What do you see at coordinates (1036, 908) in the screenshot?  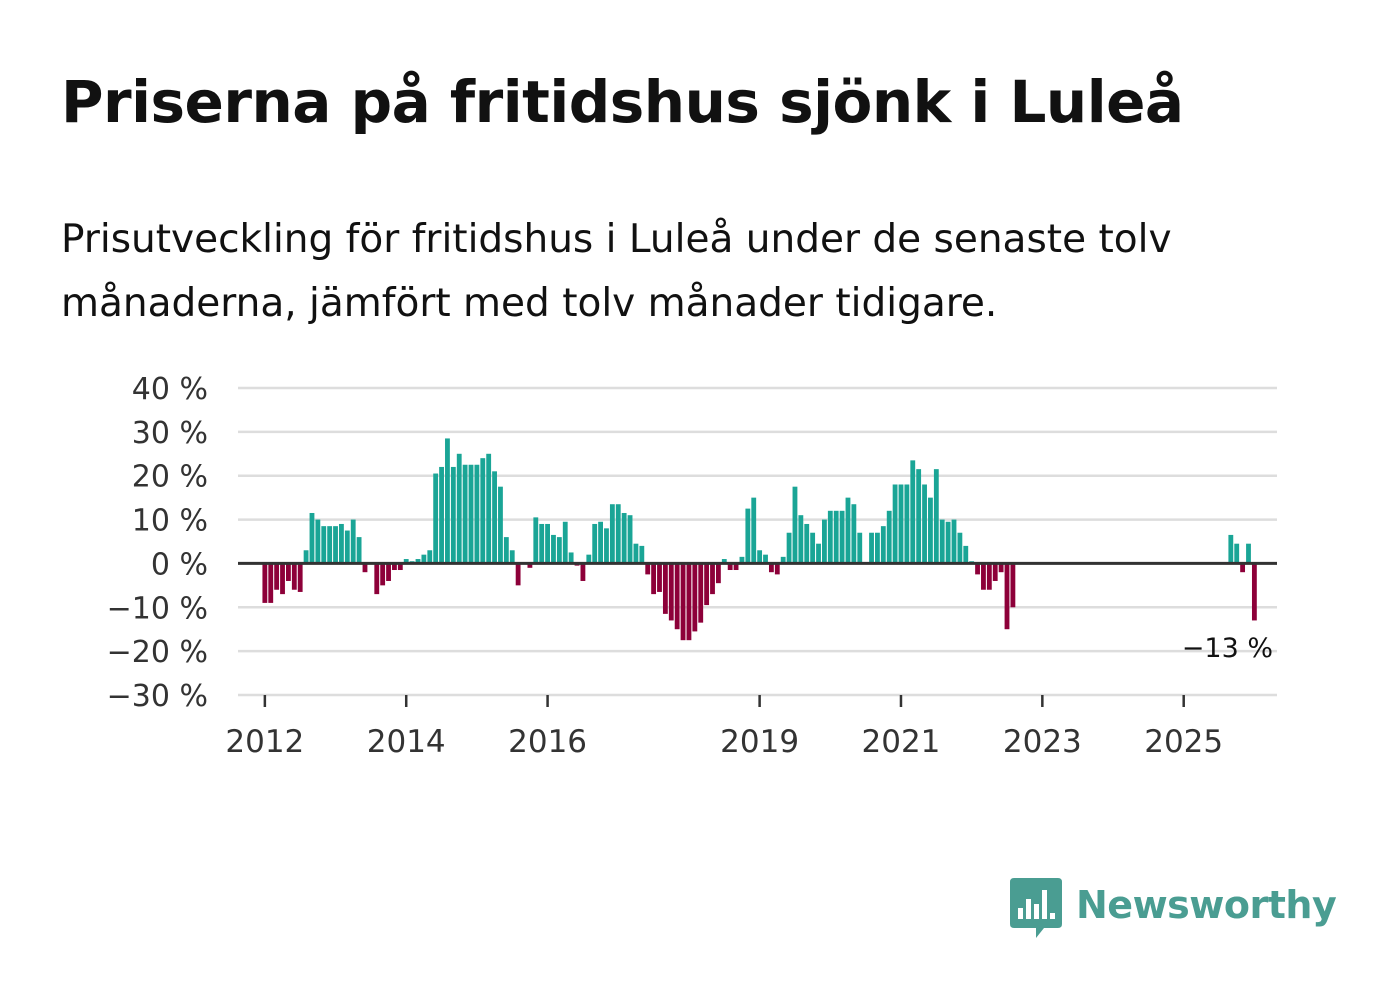 I see `newsworthy-bar-chart-icon` at bounding box center [1036, 908].